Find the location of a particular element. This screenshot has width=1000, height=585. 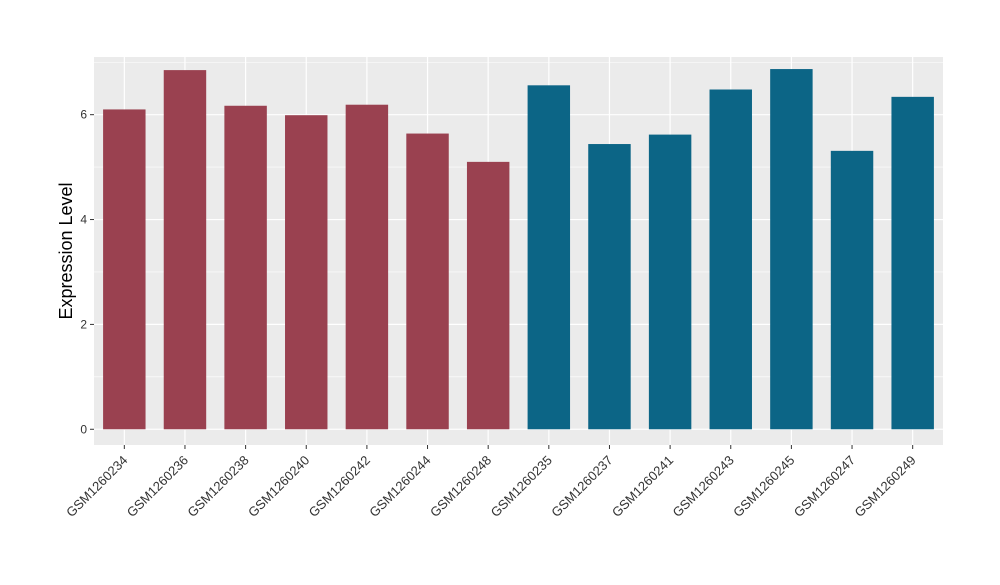

bar-GSM1260247 is located at coordinates (852, 290).